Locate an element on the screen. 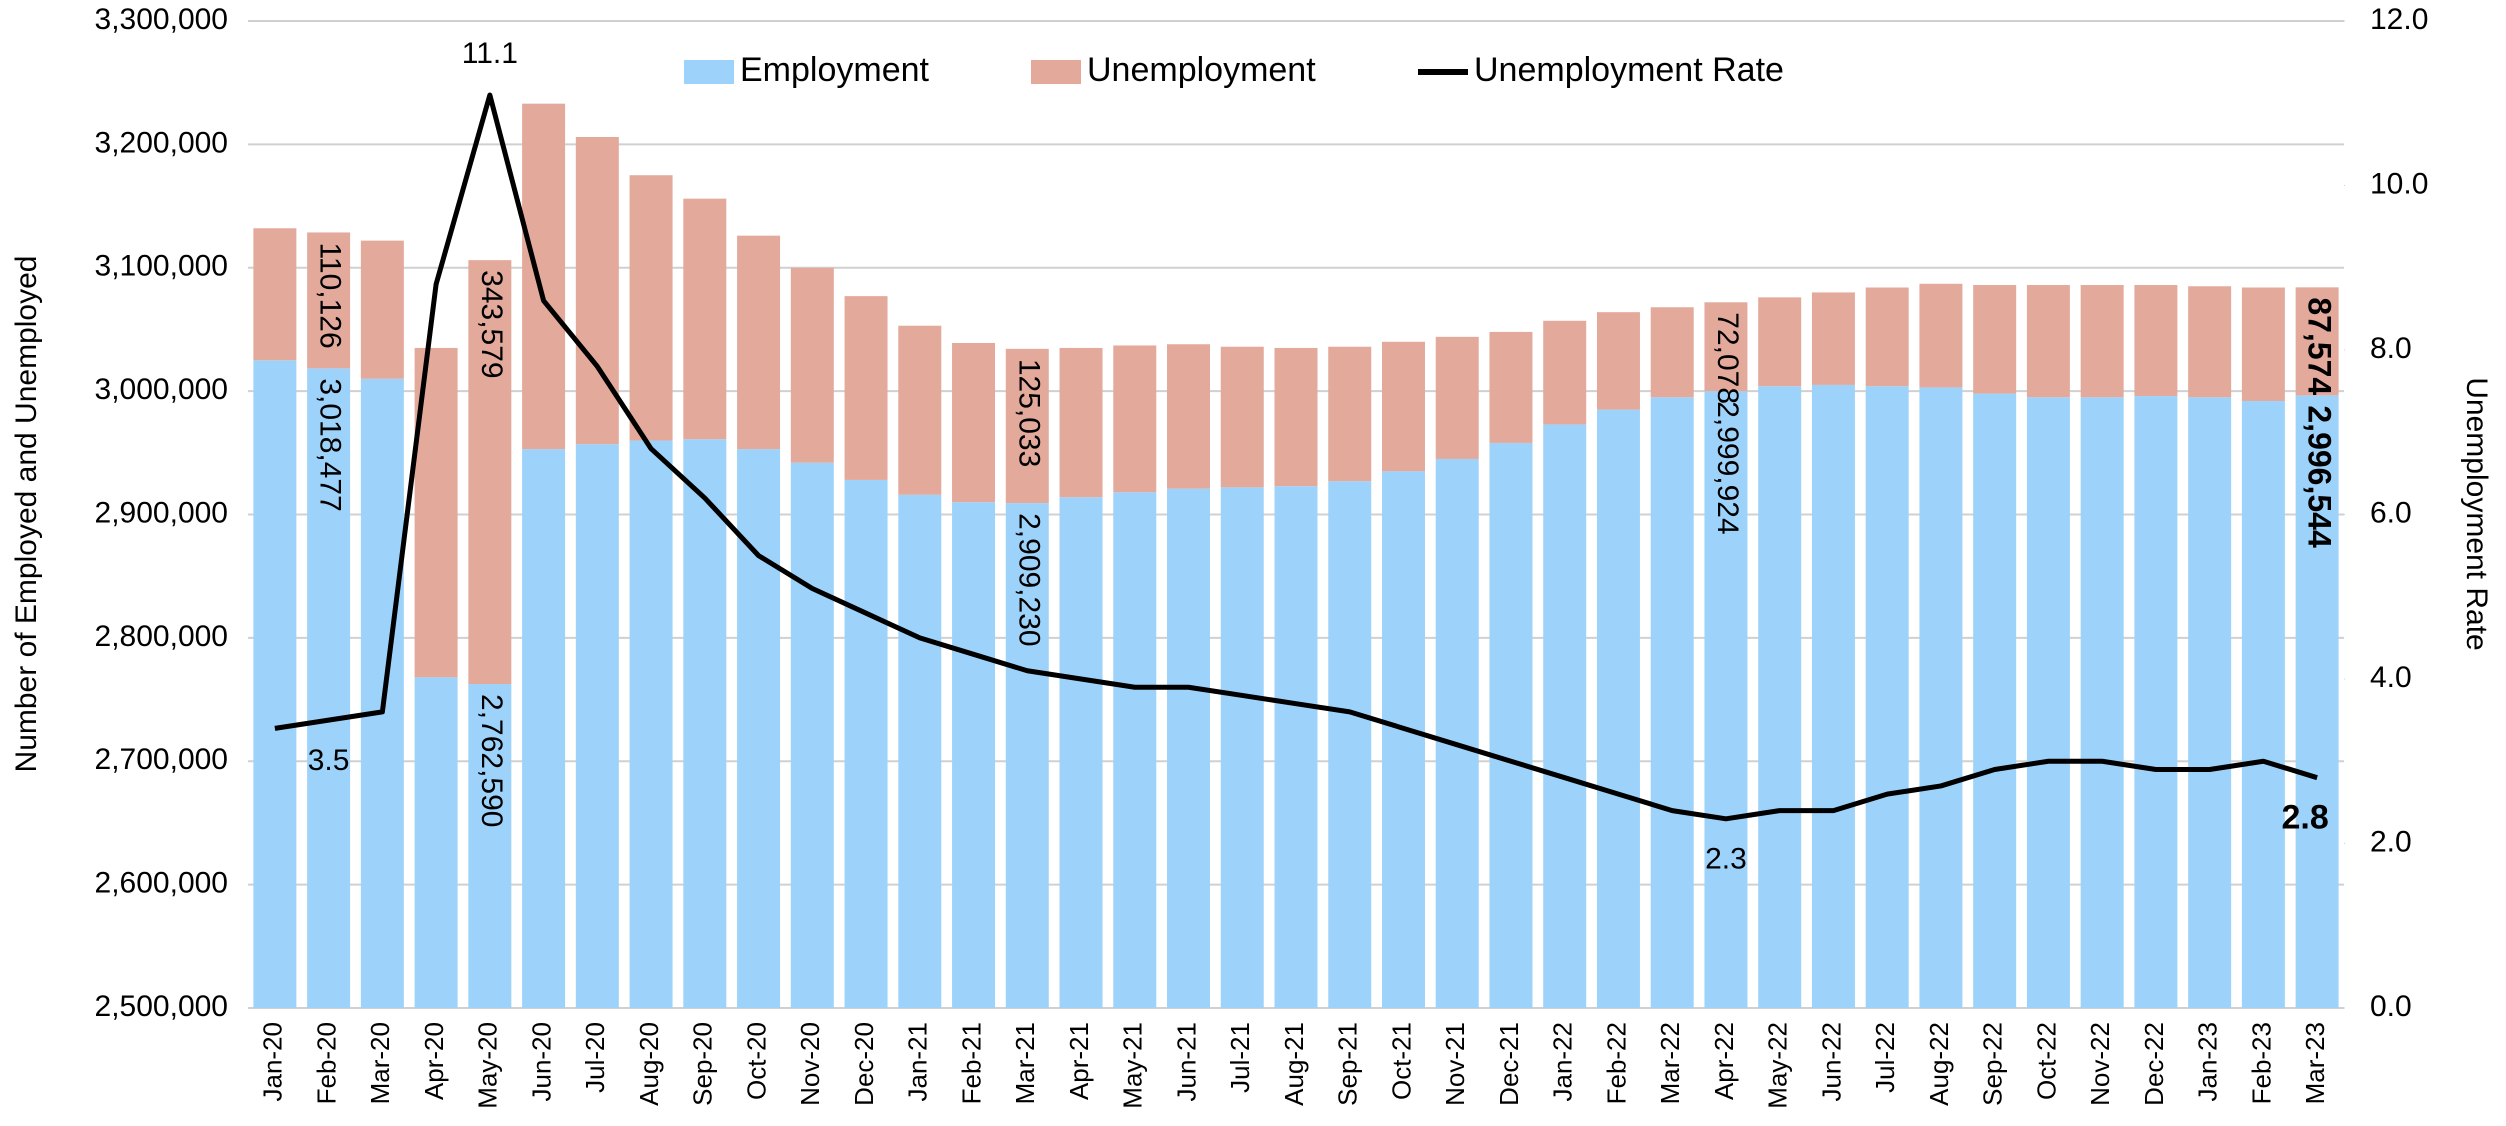 This screenshot has height=1126, width=2506. y2-tick-label: 6.0 is located at coordinates (2391, 512).